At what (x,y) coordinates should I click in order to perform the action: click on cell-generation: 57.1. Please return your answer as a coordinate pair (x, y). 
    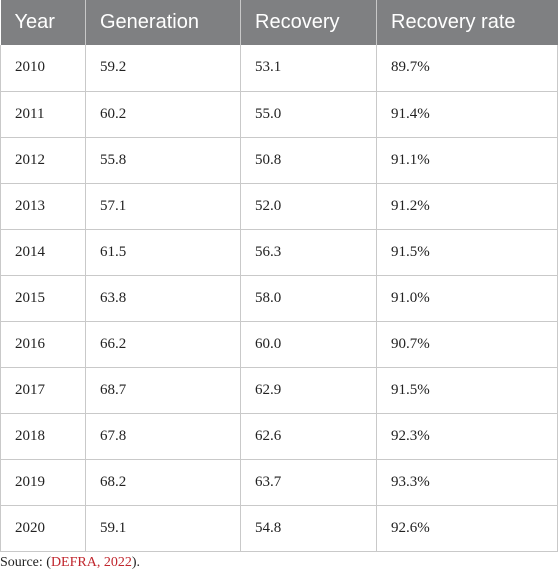
    Looking at the image, I should click on (163, 206).